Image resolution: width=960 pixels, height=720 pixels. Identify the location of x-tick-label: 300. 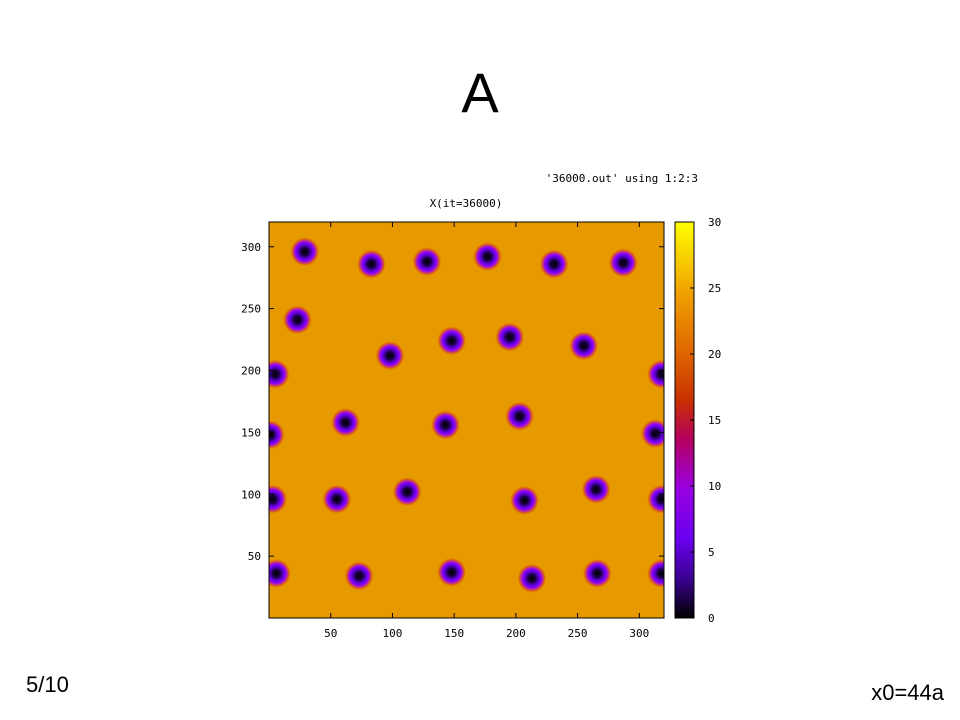
(639, 633).